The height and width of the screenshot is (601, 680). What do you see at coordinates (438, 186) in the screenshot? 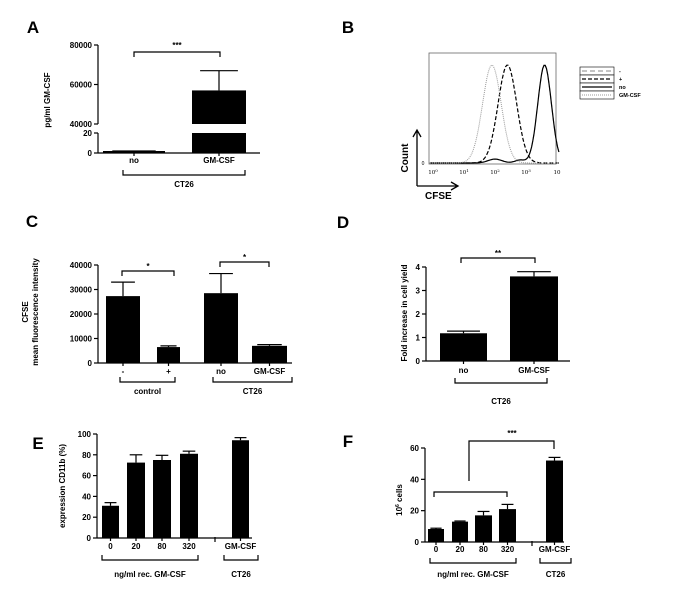
I see `x-axis-arrow` at bounding box center [438, 186].